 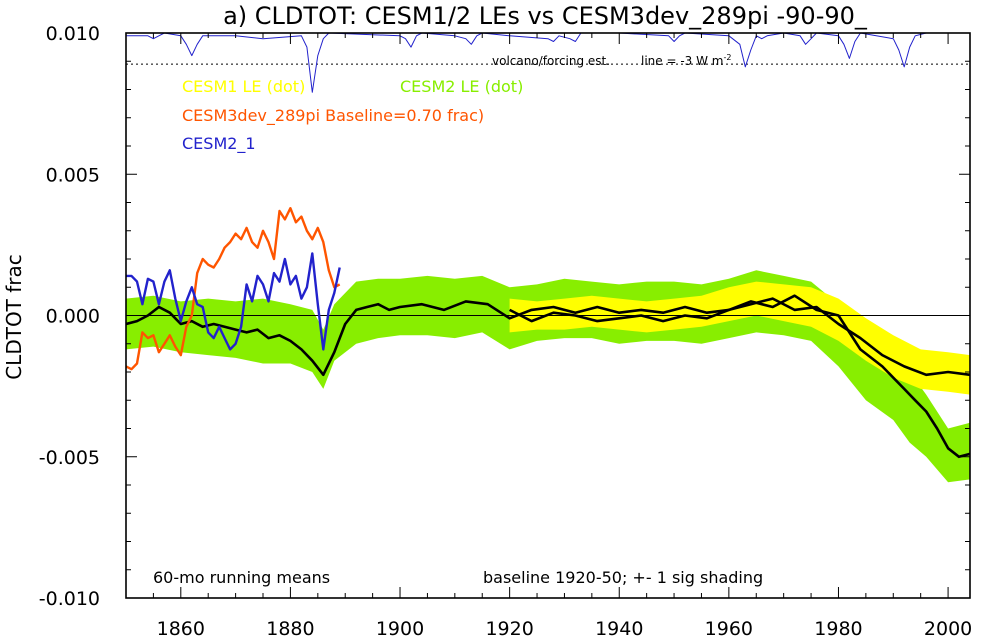 I want to click on x-tick-label: 1860, so click(x=181, y=629).